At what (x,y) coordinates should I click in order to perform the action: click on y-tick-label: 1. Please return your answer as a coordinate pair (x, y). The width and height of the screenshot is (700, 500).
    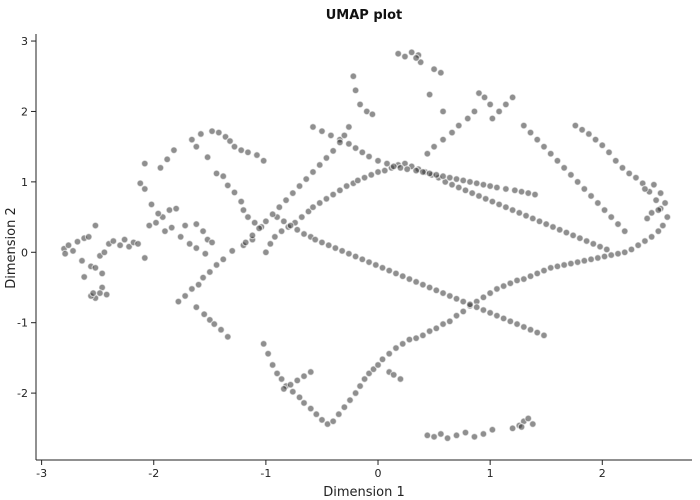
    Looking at the image, I should click on (24, 182).